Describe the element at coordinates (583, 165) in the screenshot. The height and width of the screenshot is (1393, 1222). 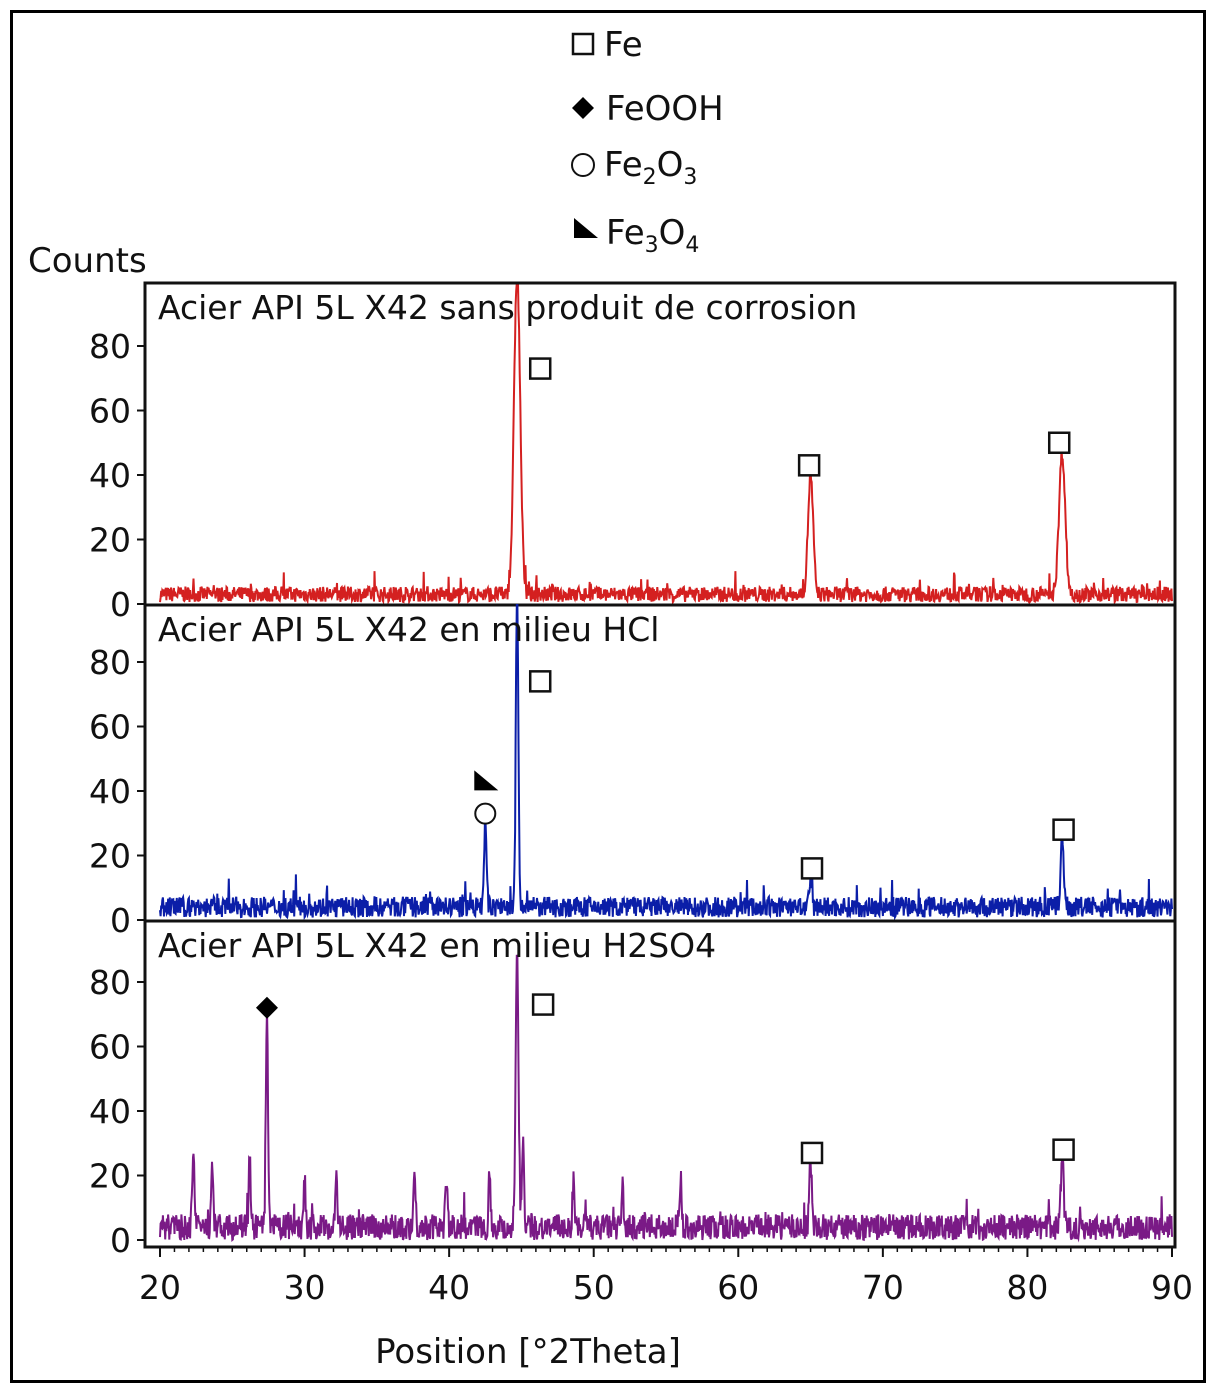
I see `legend-marker-fe2o3-circle` at that location.